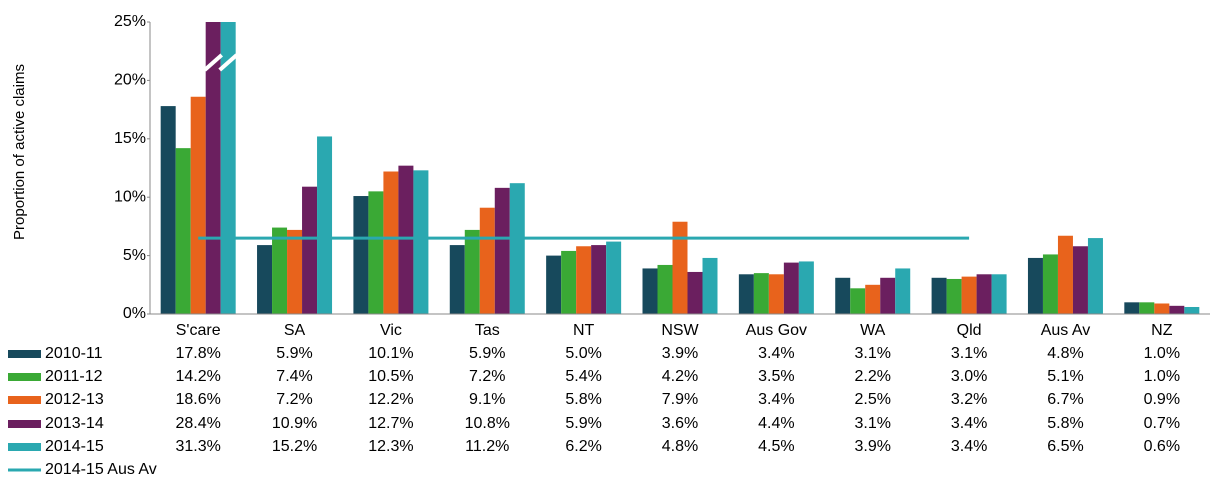  What do you see at coordinates (198, 330) in the screenshot?
I see `x-tick-label: S'care` at bounding box center [198, 330].